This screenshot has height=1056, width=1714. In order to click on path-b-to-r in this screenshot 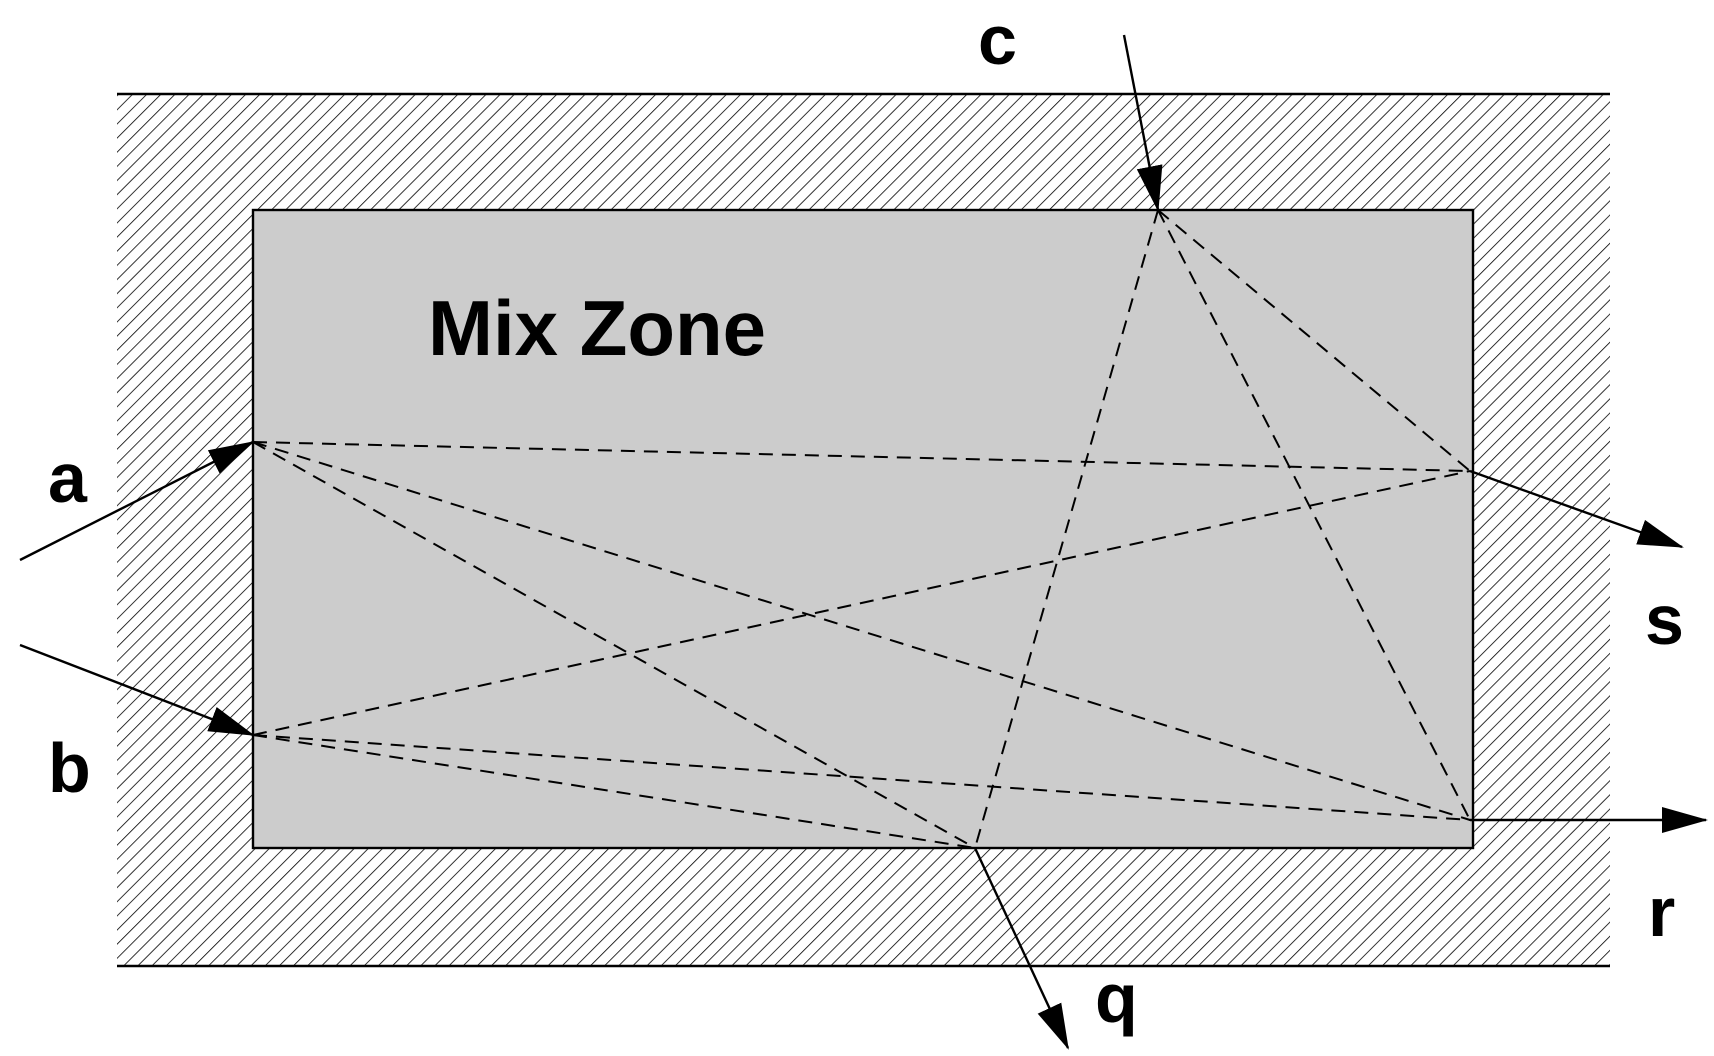, I will do `click(861, 777)`.